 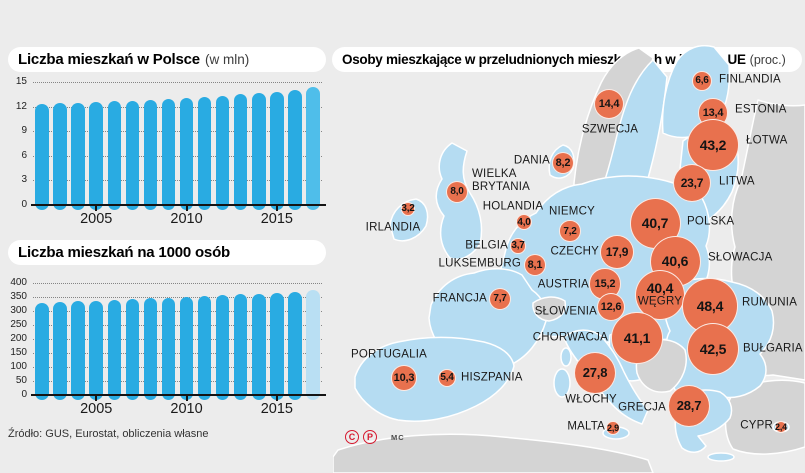 I want to click on country-label-szwecja: SZWECJA, so click(x=610, y=129).